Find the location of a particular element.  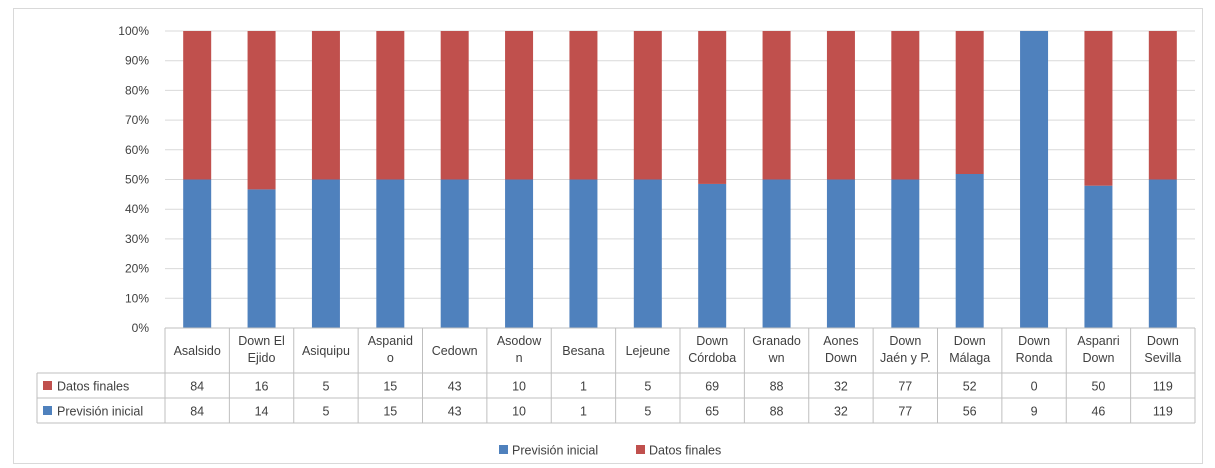

data-label: 50 is located at coordinates (1098, 387).